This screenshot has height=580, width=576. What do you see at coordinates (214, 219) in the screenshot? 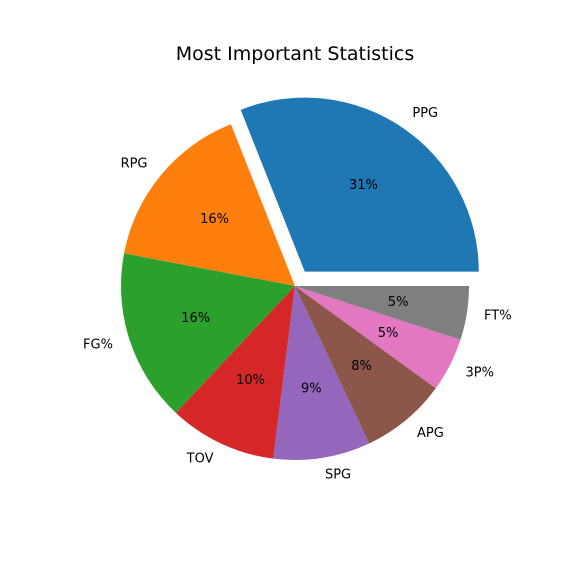
I see `slice-percent-rpg: 16%` at bounding box center [214, 219].